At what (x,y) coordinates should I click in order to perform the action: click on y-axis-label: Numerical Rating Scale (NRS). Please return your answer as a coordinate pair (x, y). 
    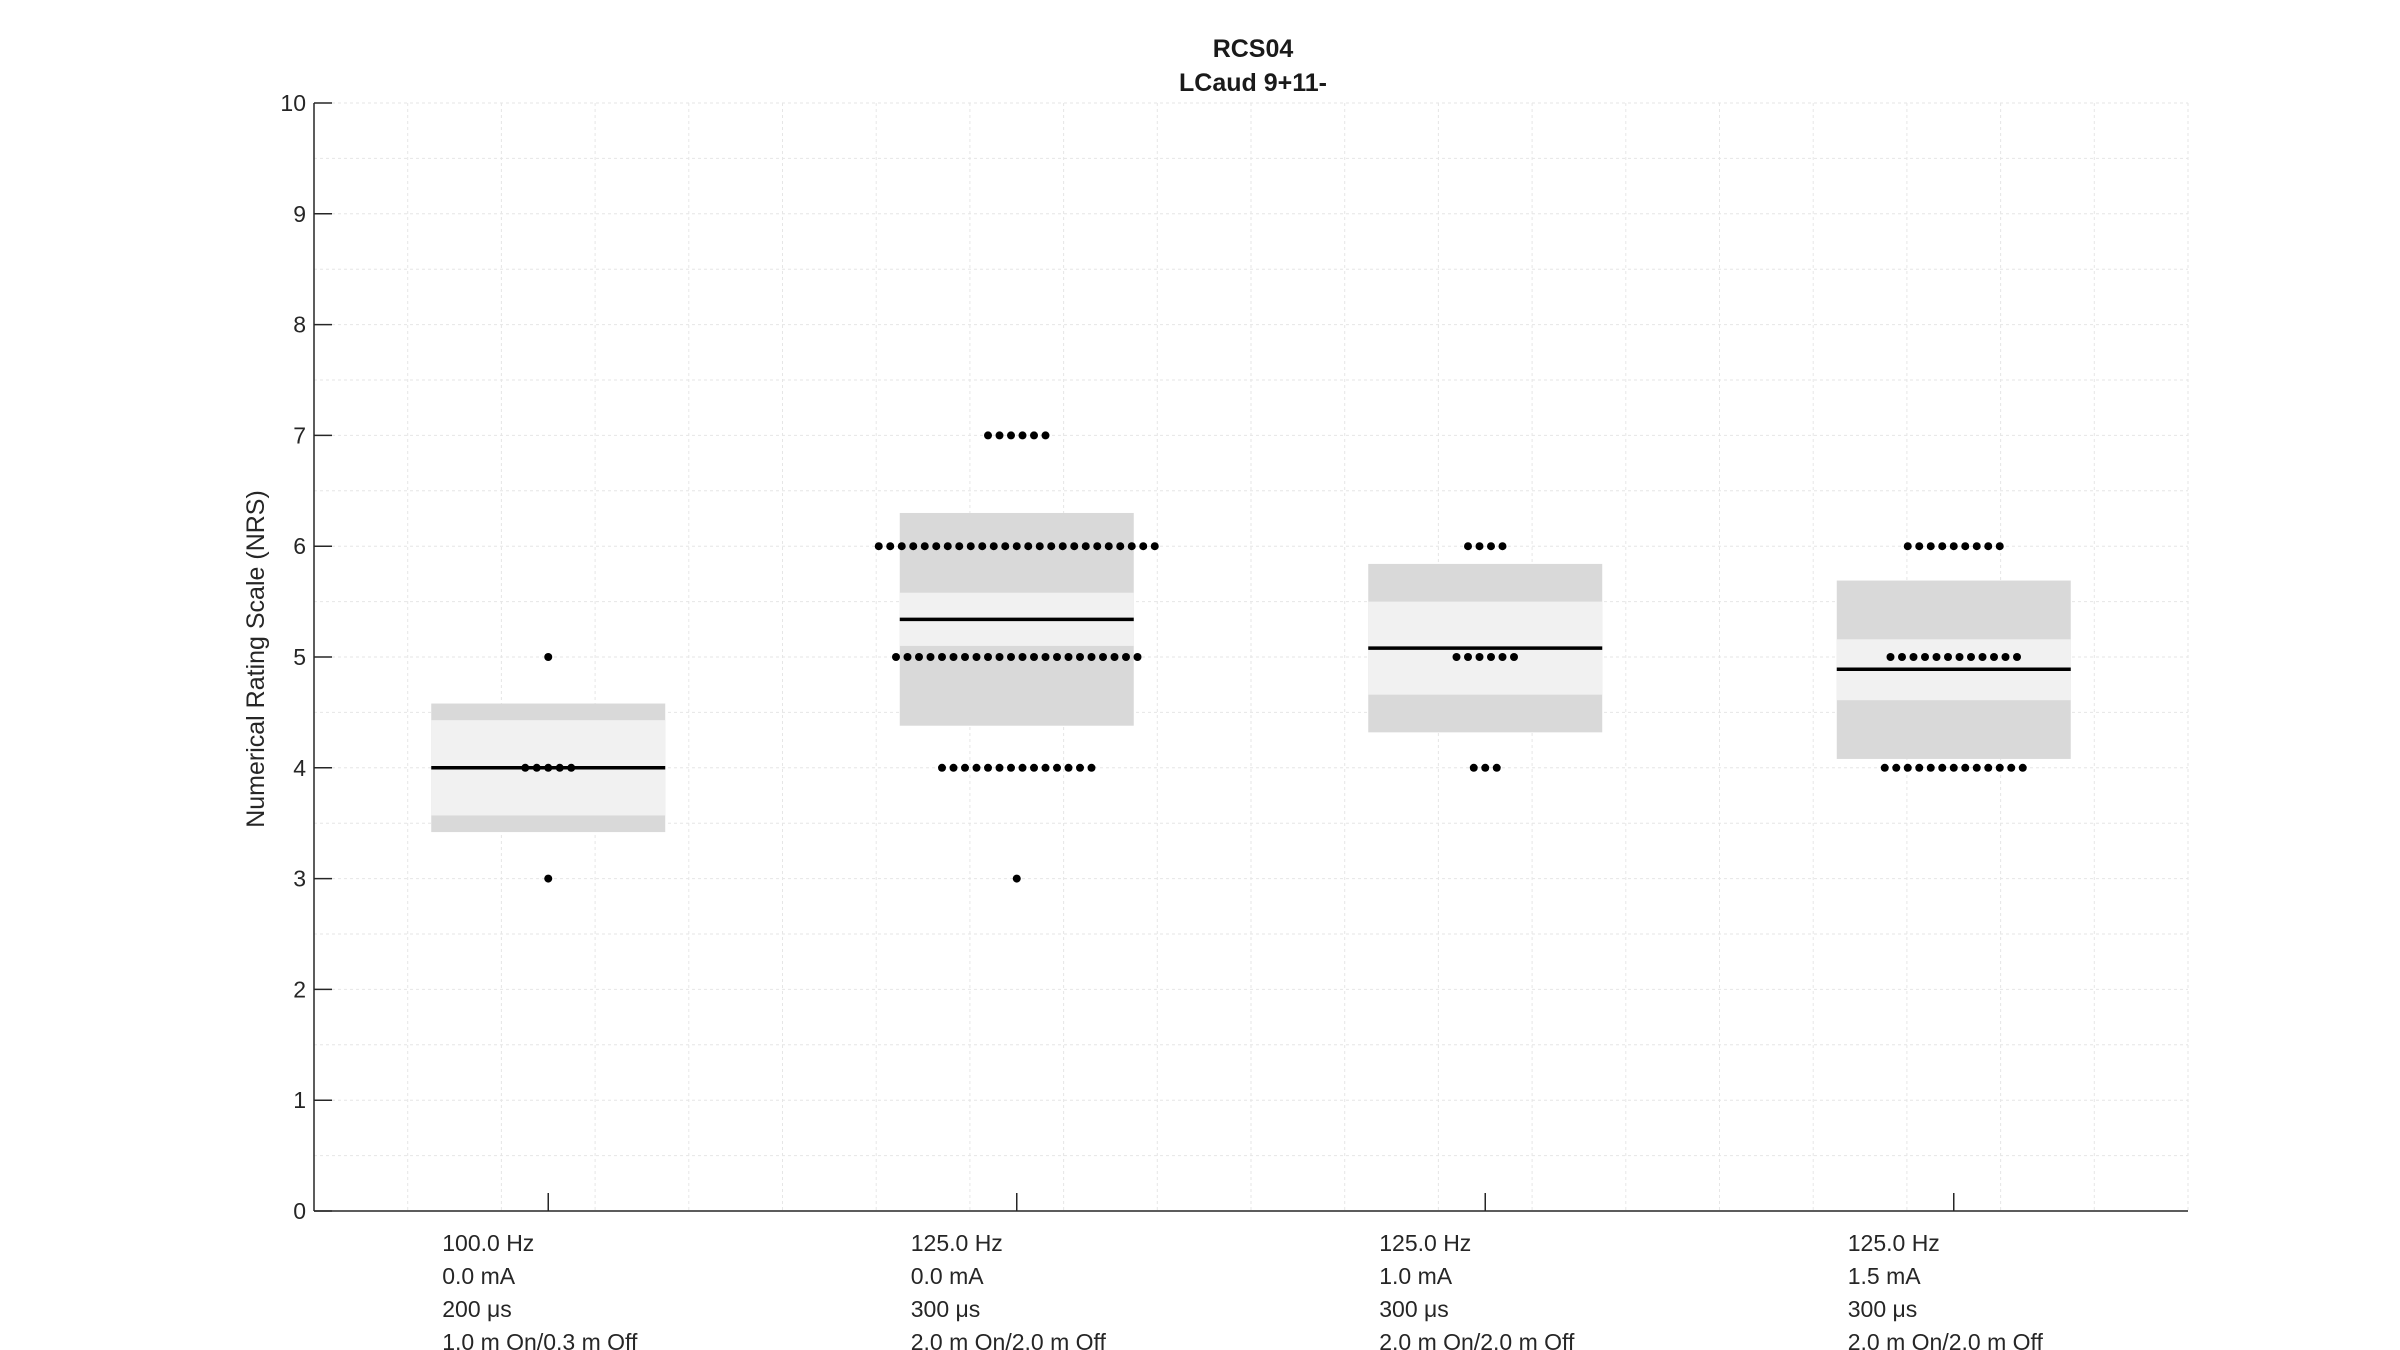
    Looking at the image, I should click on (256, 659).